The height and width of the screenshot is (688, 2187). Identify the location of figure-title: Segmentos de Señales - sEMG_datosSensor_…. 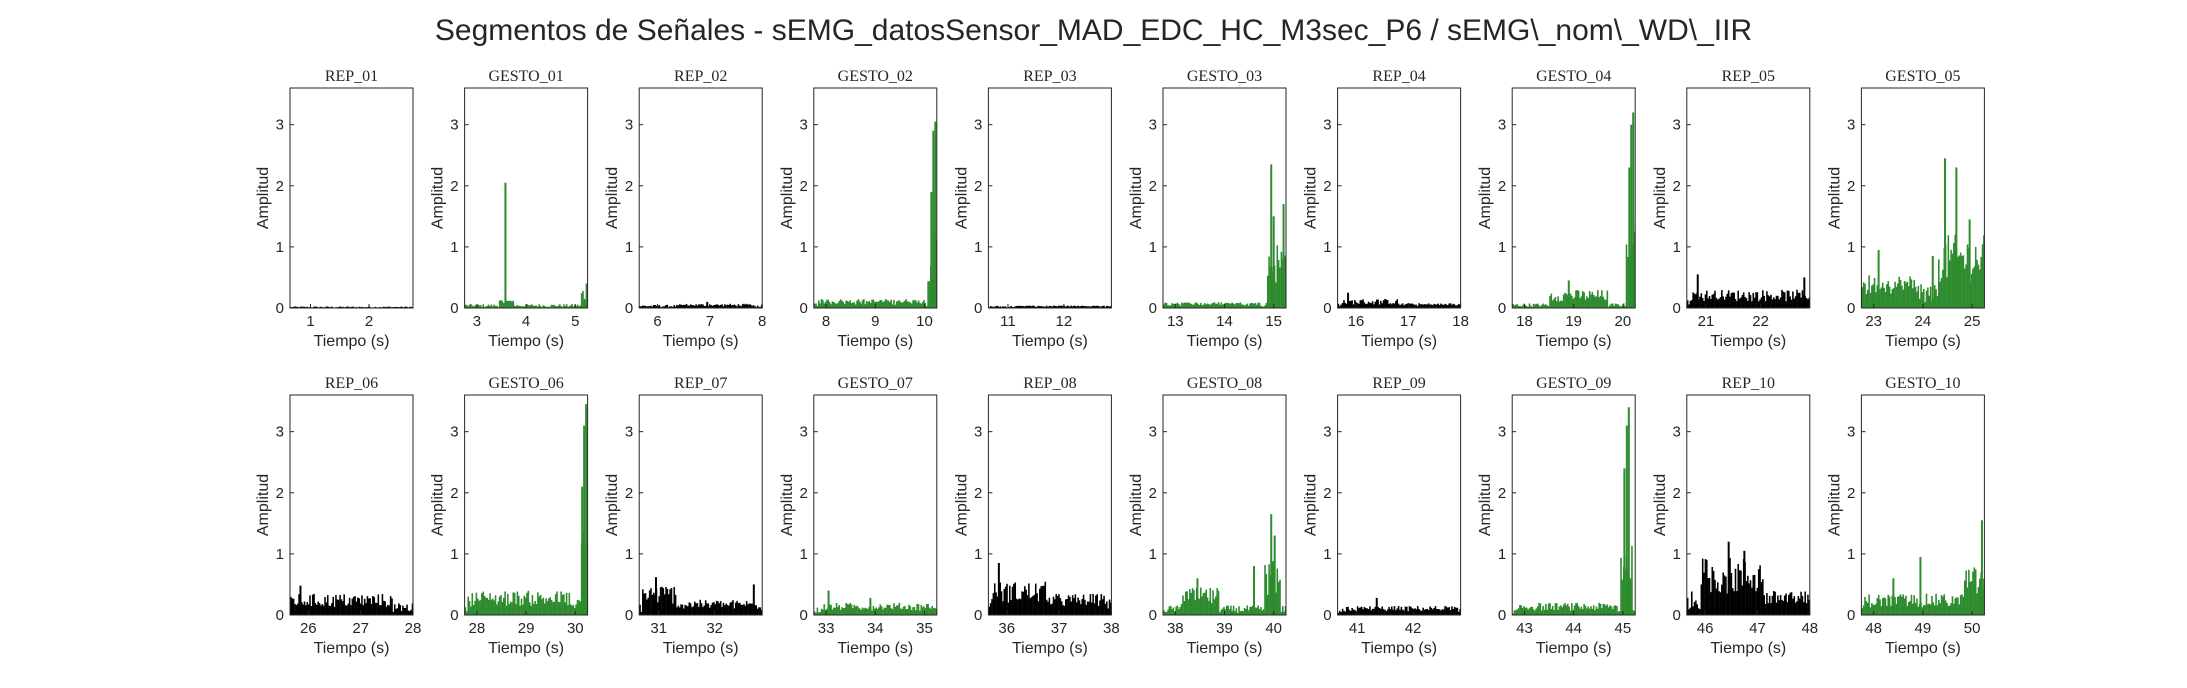
(1093, 30).